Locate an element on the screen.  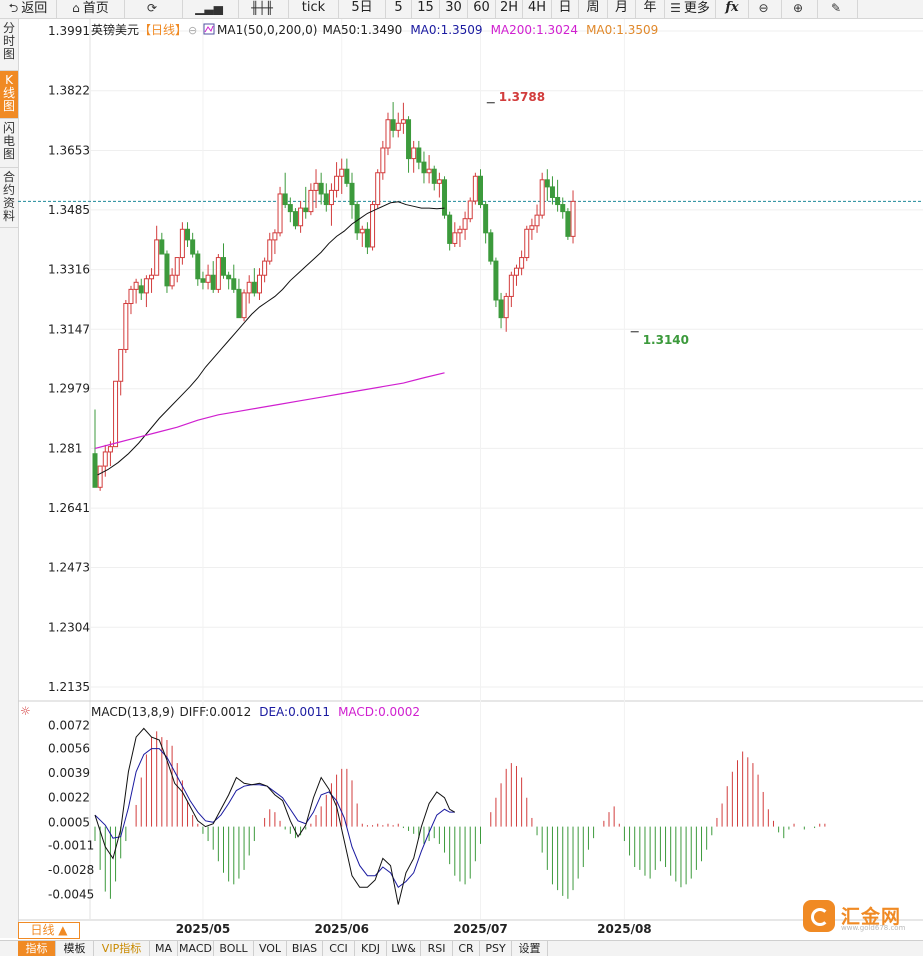
formula-icon: fx is located at coordinates (732, 7).